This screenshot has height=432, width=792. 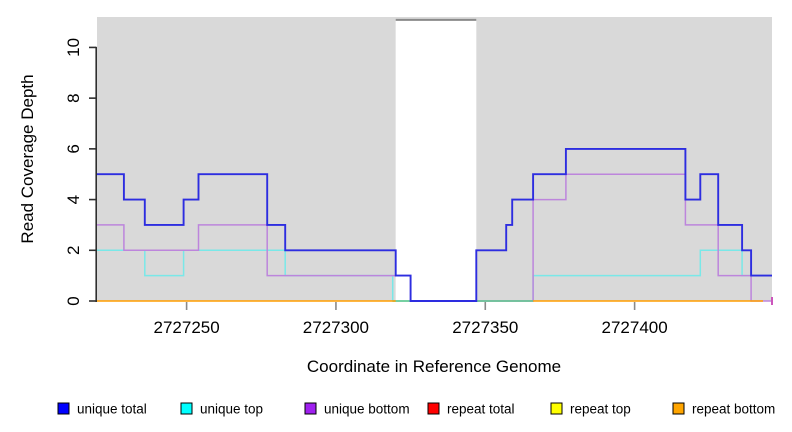 What do you see at coordinates (73, 250) in the screenshot?
I see `y-axis-tick-label: 2` at bounding box center [73, 250].